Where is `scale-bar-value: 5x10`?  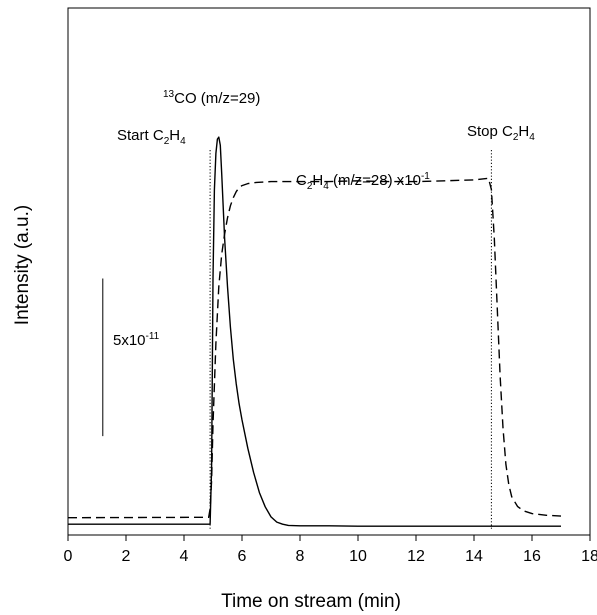 scale-bar-value: 5x10 is located at coordinates (129, 340).